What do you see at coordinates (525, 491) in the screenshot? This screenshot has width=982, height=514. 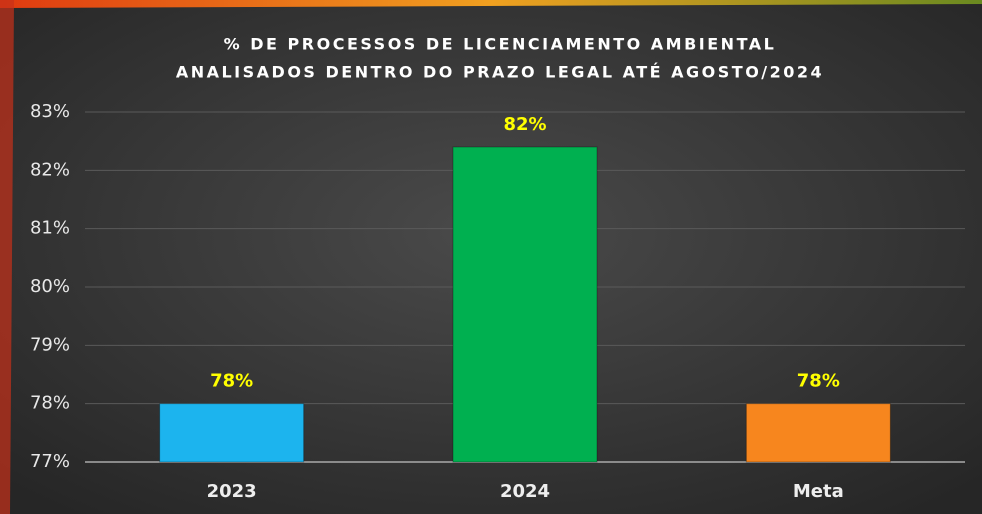 I see `x-tick-label: 2024` at bounding box center [525, 491].